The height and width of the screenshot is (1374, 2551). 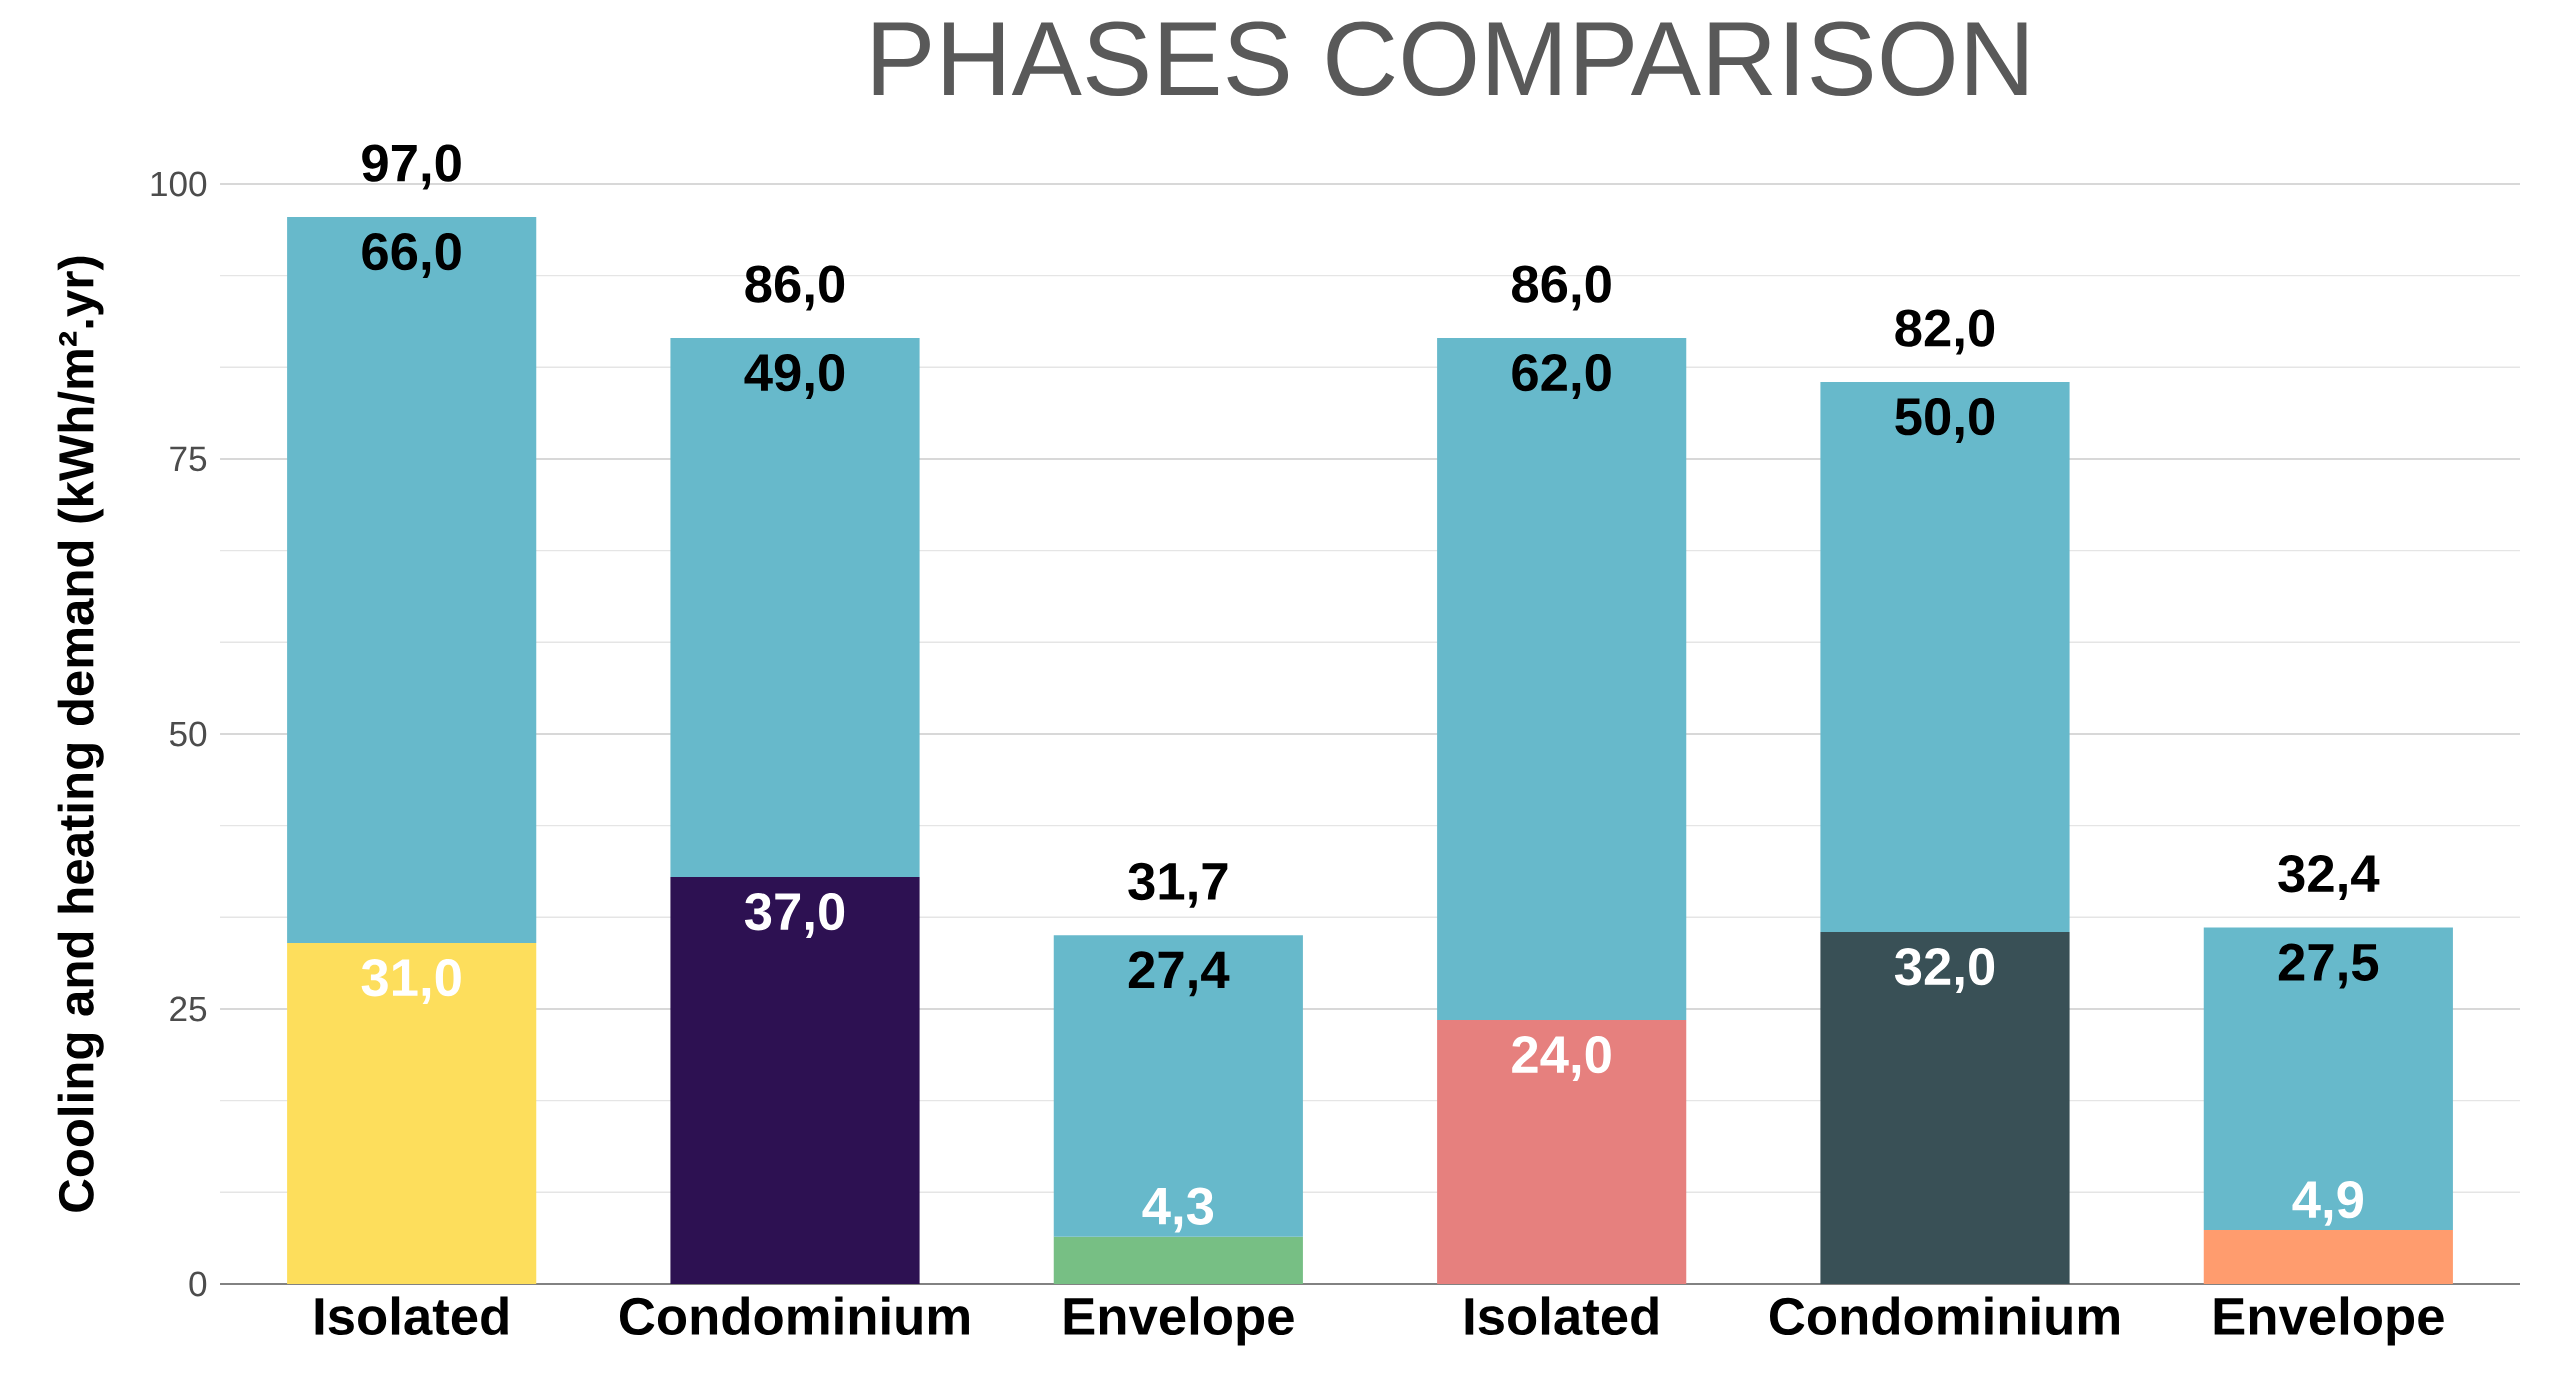 I want to click on chart-title: PHASES COMPARISON, so click(x=1450, y=59).